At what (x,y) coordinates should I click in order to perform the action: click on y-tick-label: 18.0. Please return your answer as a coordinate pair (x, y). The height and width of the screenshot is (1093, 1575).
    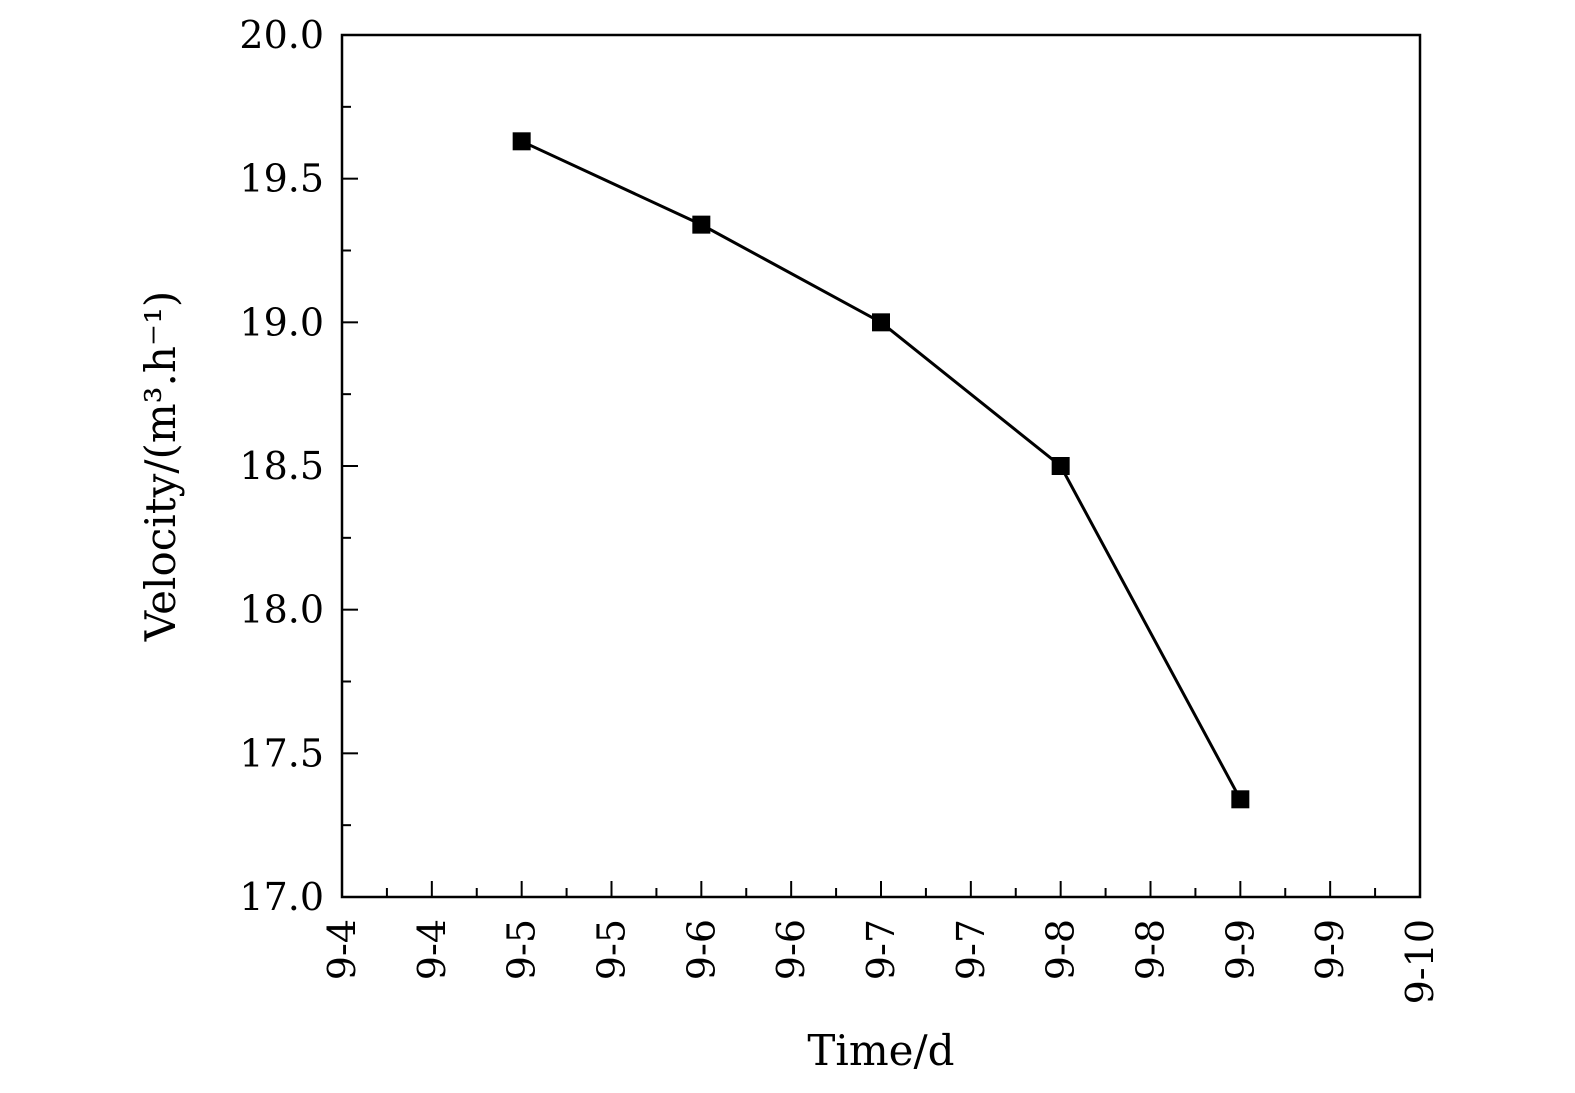
    Looking at the image, I should click on (281, 610).